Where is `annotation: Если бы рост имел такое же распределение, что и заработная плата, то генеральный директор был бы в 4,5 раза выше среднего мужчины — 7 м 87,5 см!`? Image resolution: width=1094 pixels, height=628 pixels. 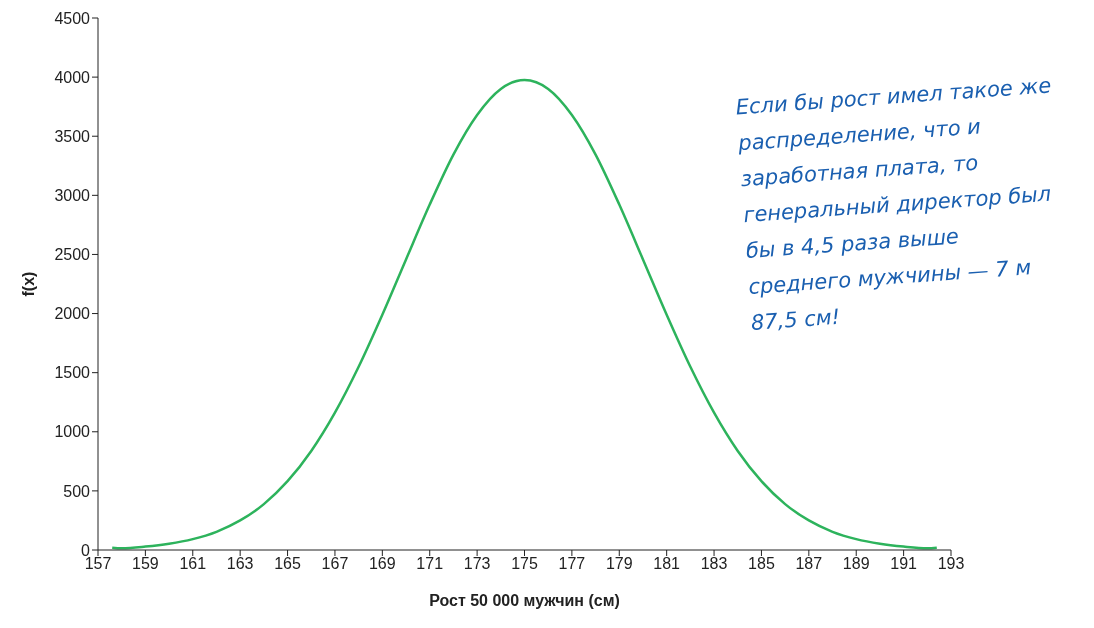 annotation: Если бы рост имел такое же распределение, что и заработная плата, то генеральный директор был бы в 4,5 раза выше среднего мужчины — 7 м 87,5 см! is located at coordinates (893, 204).